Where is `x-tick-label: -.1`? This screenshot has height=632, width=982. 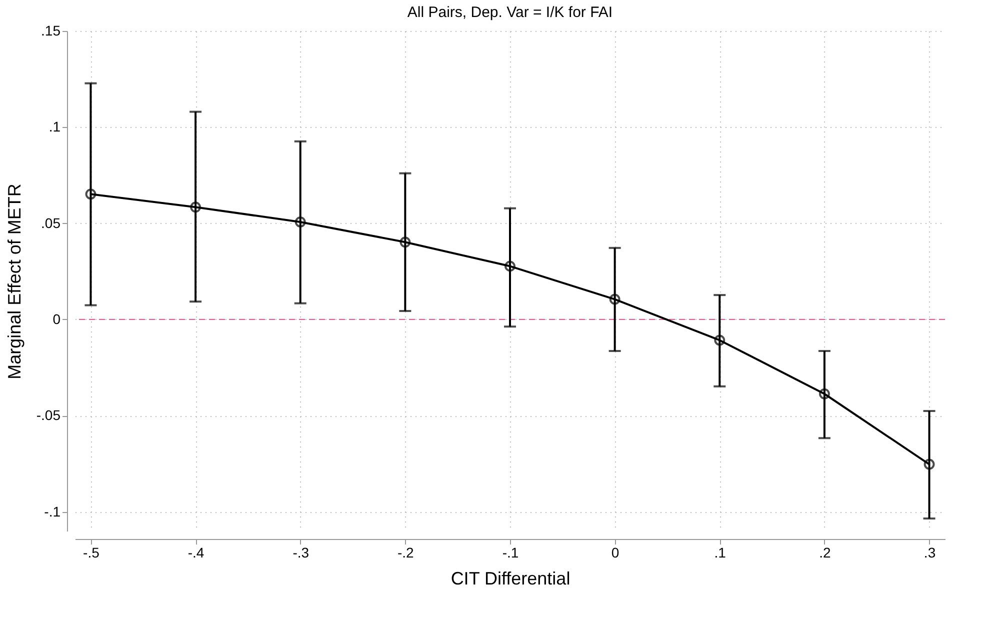
x-tick-label: -.1 is located at coordinates (510, 552).